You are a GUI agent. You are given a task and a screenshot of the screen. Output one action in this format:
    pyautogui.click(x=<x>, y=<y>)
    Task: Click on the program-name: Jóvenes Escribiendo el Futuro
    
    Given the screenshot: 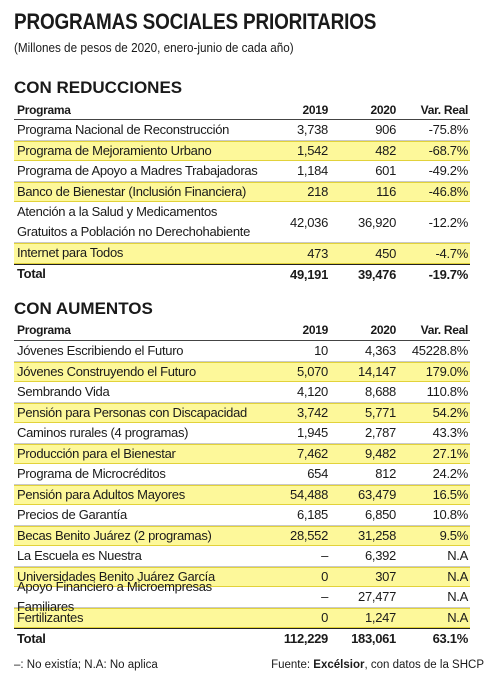 What is the action you would take?
    pyautogui.click(x=100, y=350)
    